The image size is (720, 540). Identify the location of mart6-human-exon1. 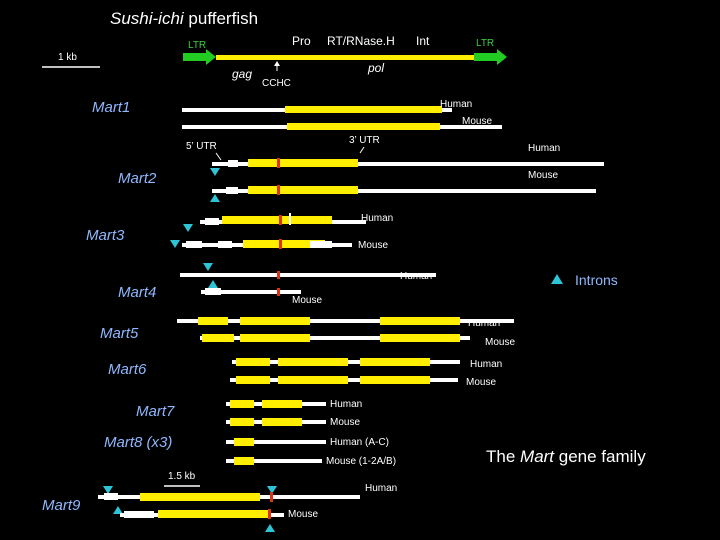
(253, 362).